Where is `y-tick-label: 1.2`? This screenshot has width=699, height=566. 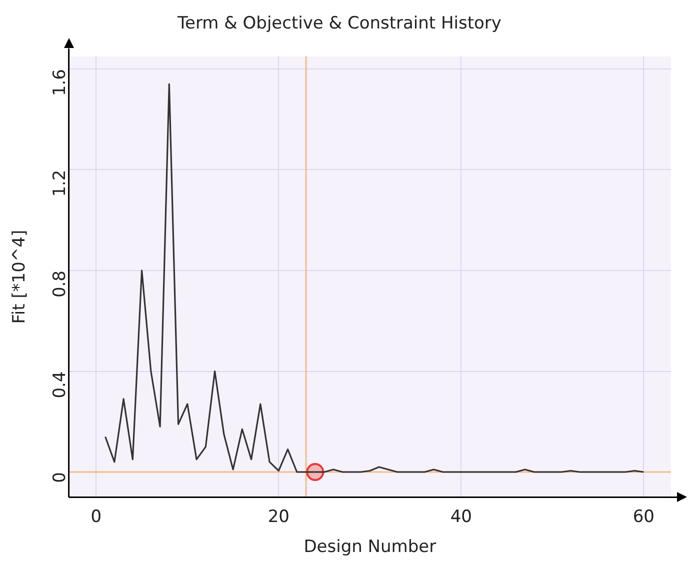
y-tick-label: 1.2 is located at coordinates (60, 183).